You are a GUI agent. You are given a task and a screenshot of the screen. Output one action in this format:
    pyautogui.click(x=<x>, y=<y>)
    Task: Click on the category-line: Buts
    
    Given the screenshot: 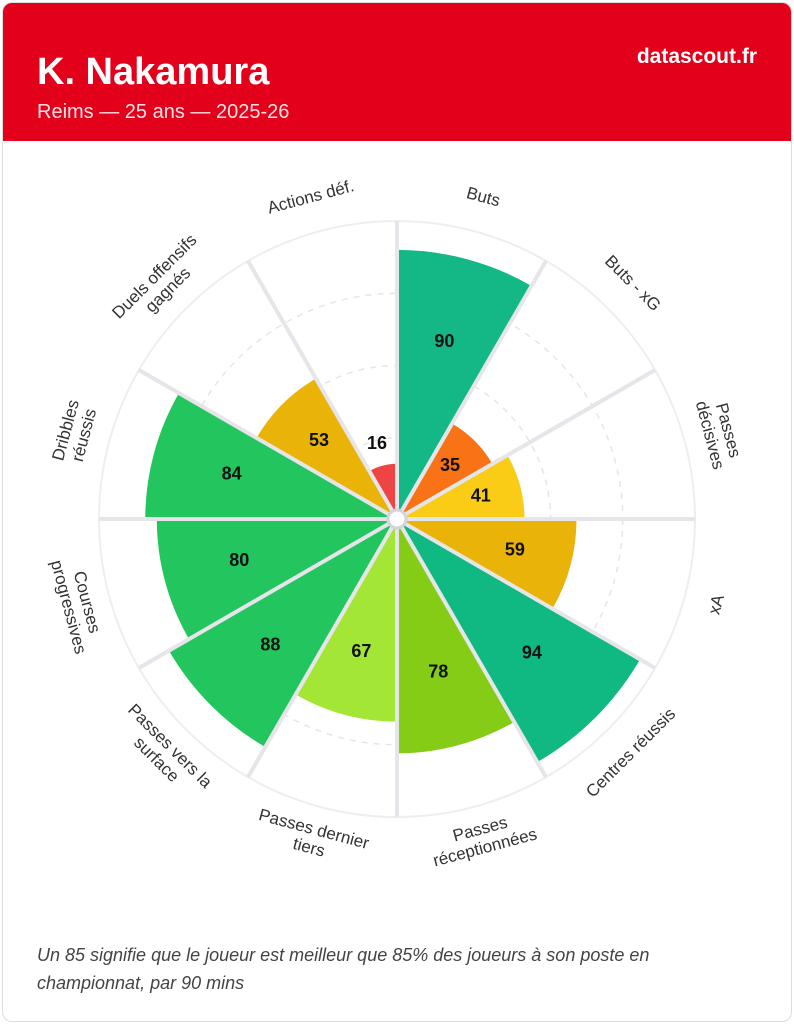 What is the action you would take?
    pyautogui.click(x=483, y=197)
    